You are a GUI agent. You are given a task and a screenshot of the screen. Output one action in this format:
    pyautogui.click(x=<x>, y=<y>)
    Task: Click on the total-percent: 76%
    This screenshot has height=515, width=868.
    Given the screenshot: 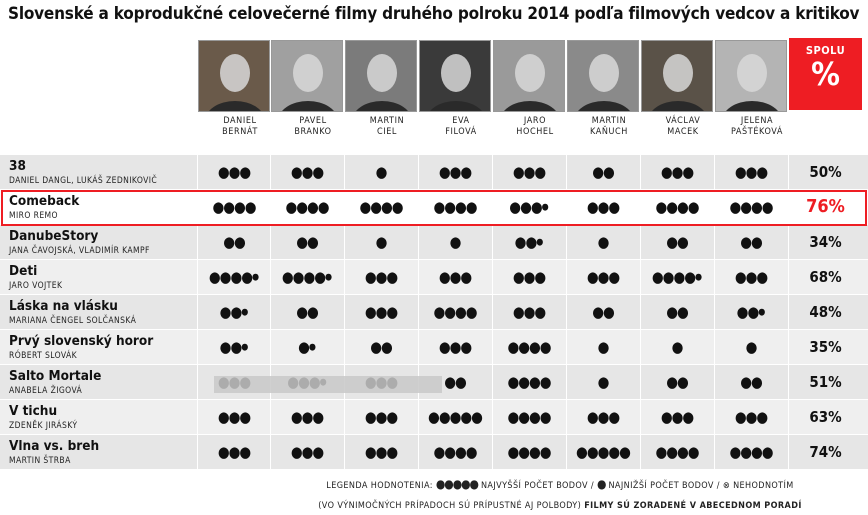 What is the action you would take?
    pyautogui.click(x=825, y=206)
    